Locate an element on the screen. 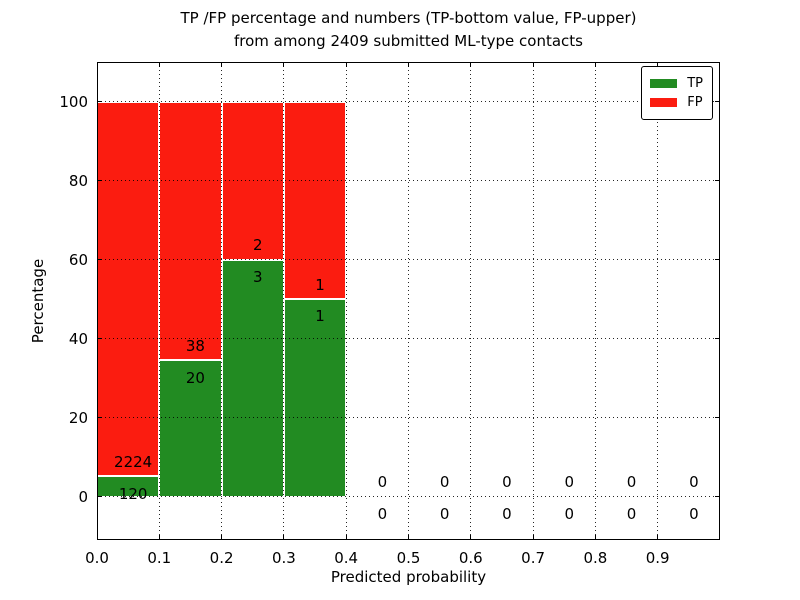  y-tick-label: 60 is located at coordinates (78, 259).